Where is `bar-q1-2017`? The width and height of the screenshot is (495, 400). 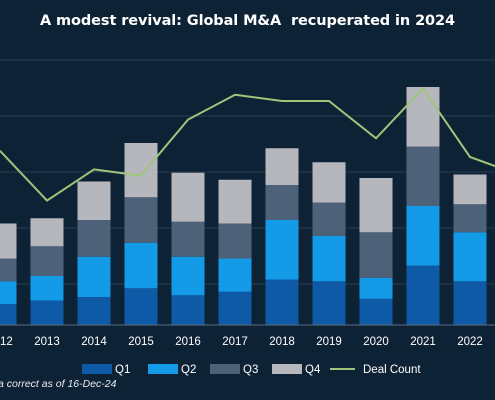 bar-q1-2017 is located at coordinates (235, 308).